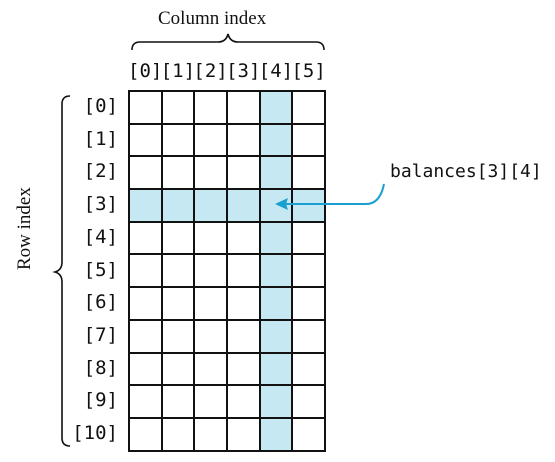 The height and width of the screenshot is (462, 555). I want to click on callout-arrowhead, so click(281, 204).